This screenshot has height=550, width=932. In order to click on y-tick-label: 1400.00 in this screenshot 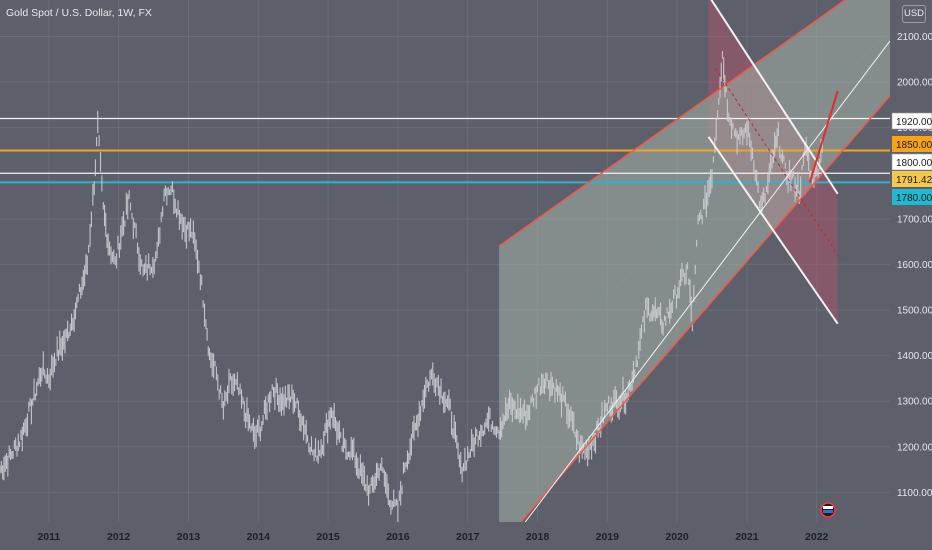, I will do `click(914, 356)`.